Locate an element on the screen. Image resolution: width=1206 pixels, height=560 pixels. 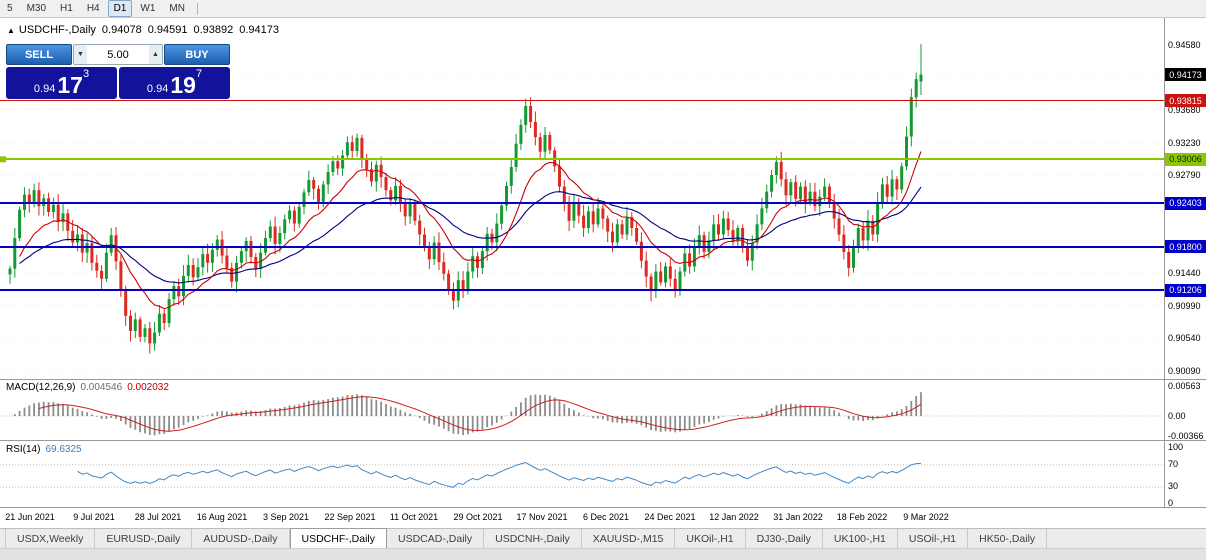
chart-tab-eurusd-daily: EURUSD-,Daily is located at coordinates (144, 538).